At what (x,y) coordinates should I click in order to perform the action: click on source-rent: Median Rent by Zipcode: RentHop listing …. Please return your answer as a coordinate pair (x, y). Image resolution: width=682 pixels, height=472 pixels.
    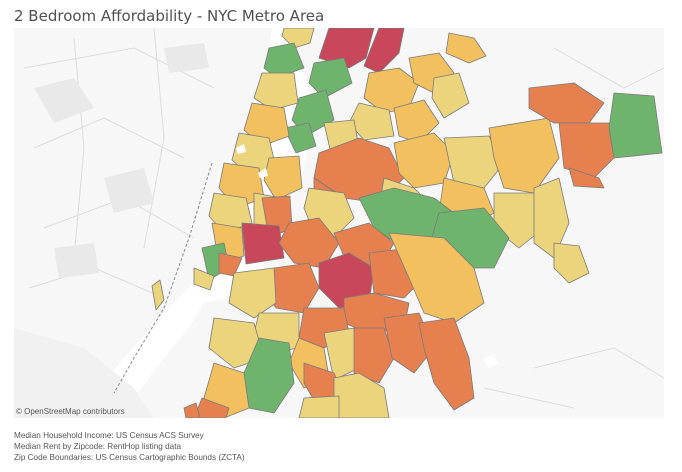
    Looking at the image, I should click on (98, 446).